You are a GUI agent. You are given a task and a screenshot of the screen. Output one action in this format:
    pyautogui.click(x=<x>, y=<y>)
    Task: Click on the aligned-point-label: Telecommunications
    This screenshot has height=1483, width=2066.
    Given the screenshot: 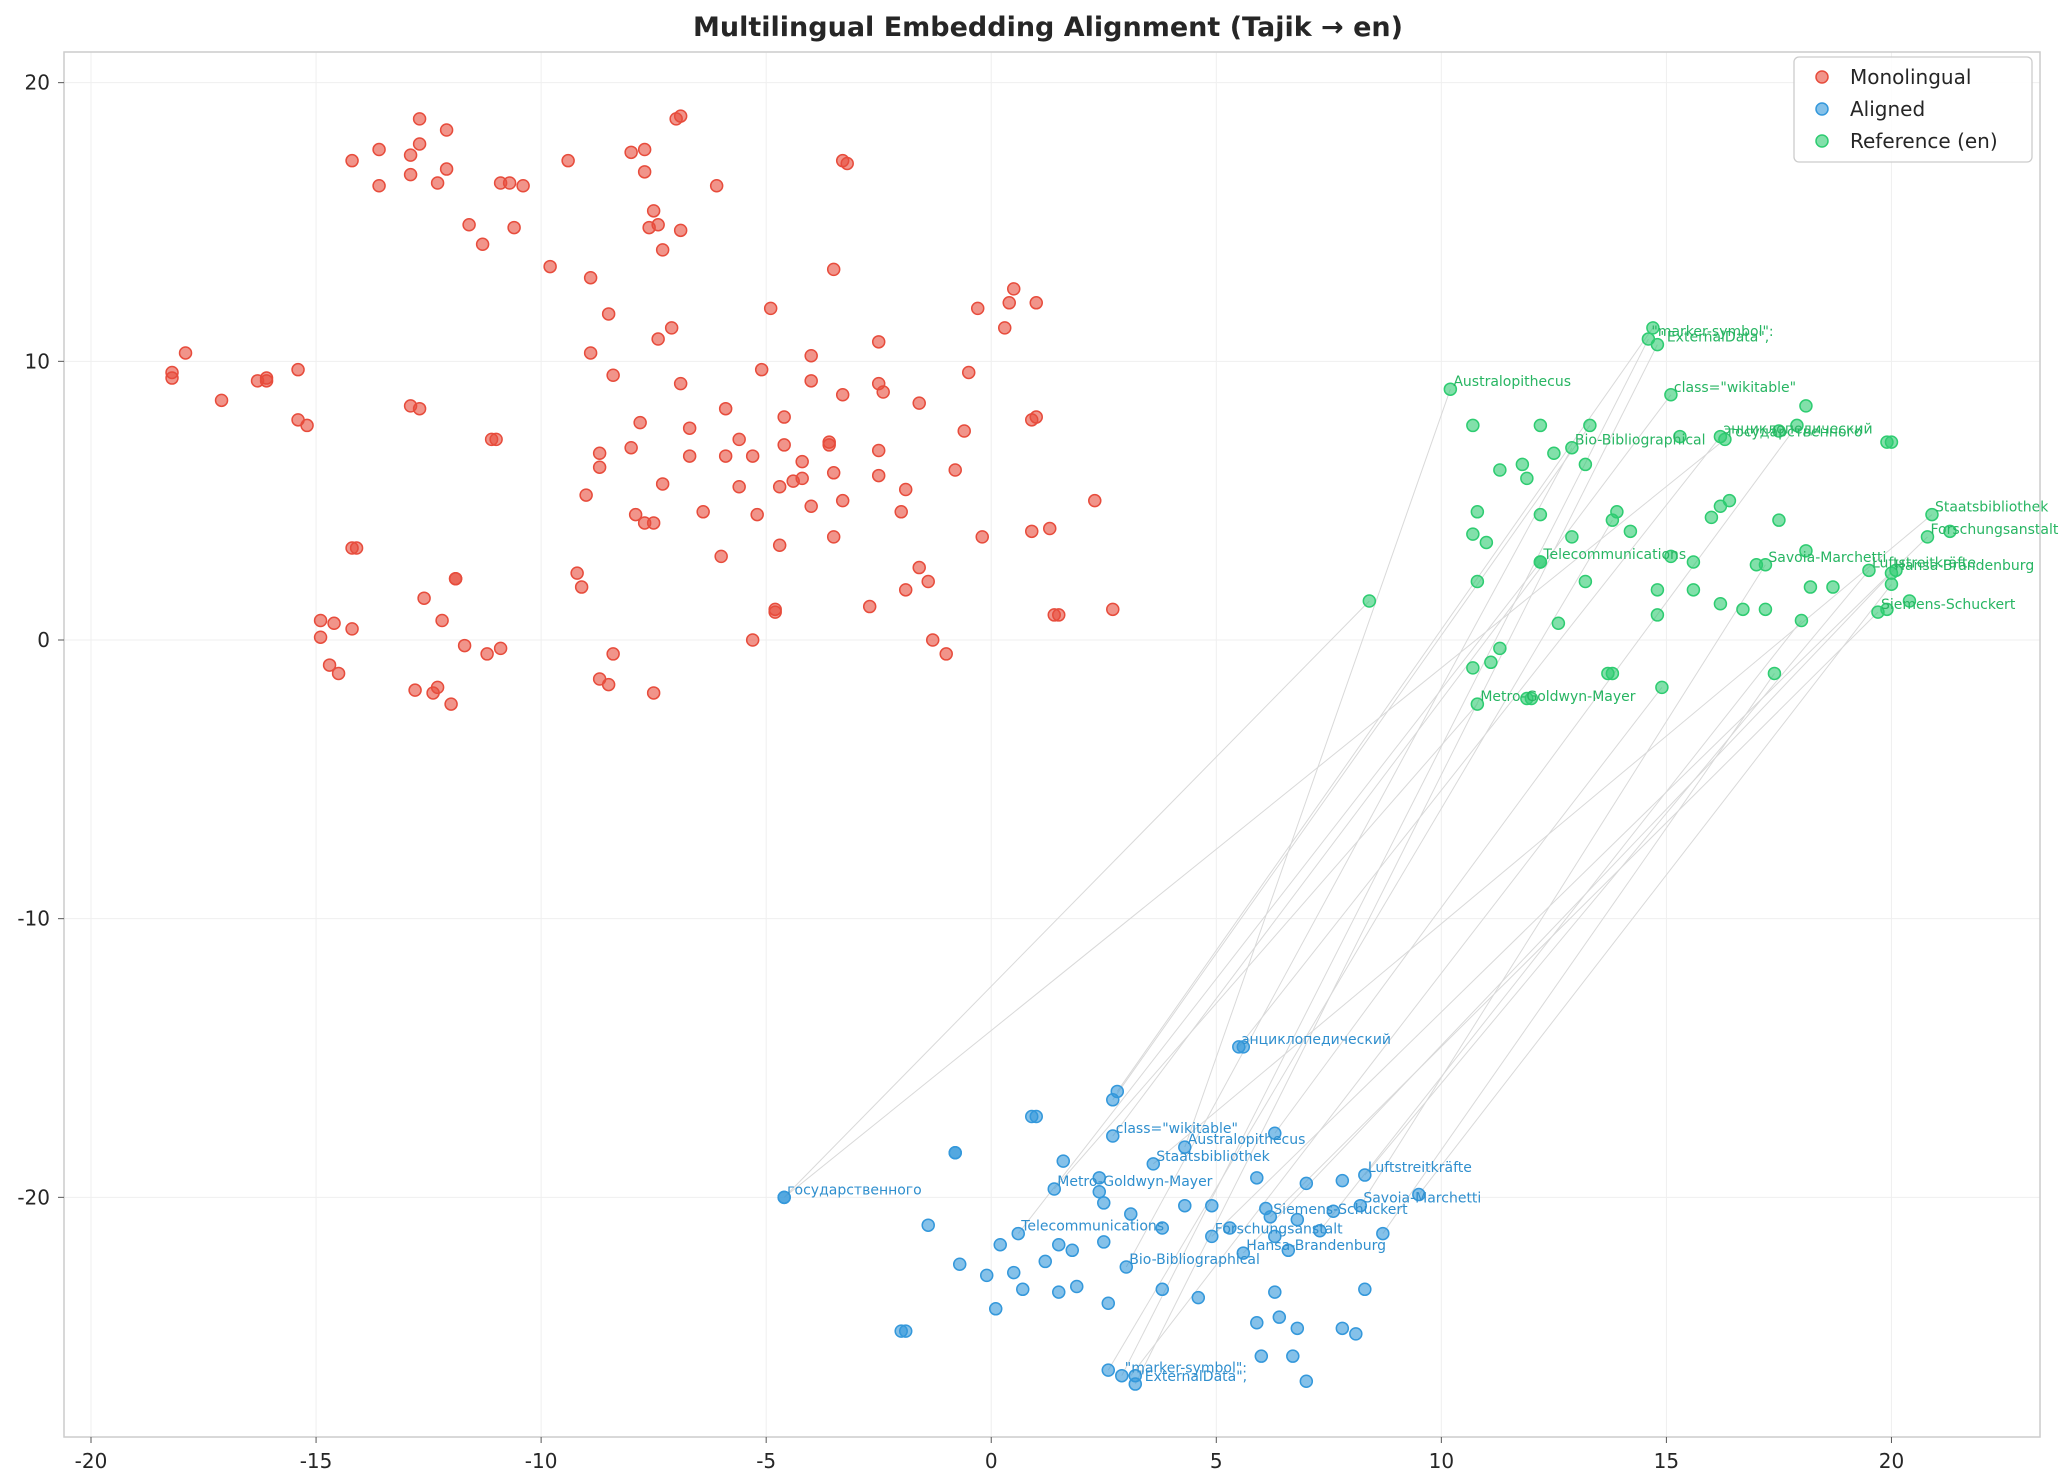 What is the action you would take?
    pyautogui.click(x=1092, y=1227)
    